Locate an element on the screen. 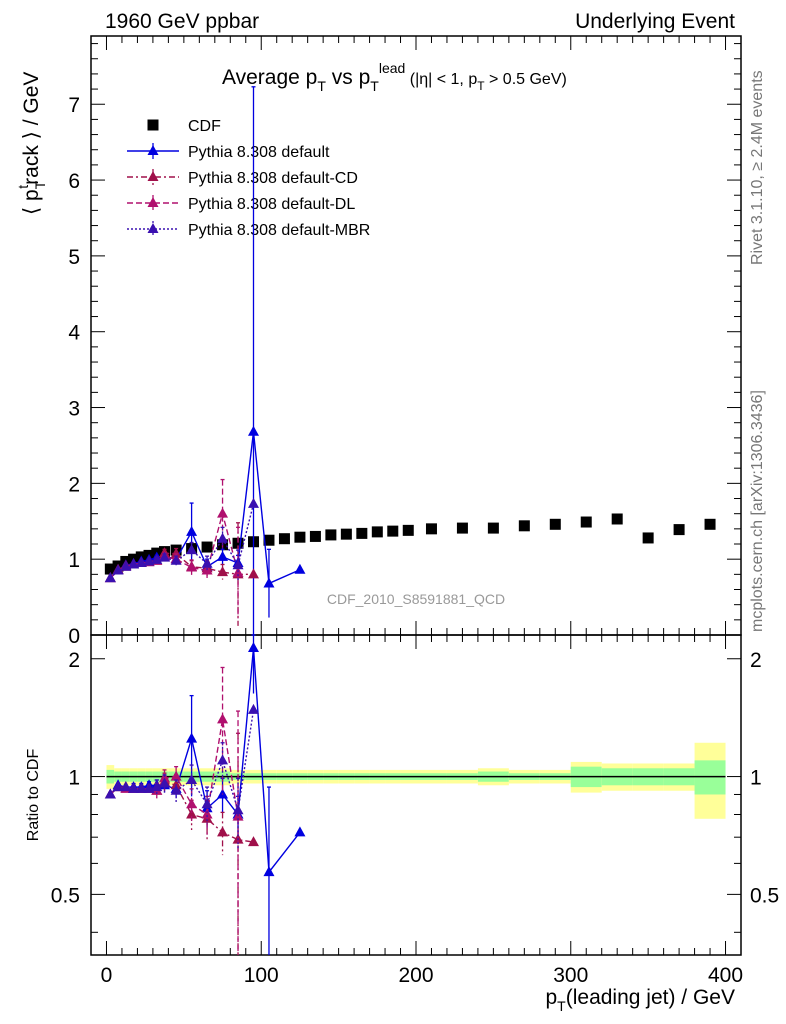  y-tick-label: 4 is located at coordinates (74, 333).